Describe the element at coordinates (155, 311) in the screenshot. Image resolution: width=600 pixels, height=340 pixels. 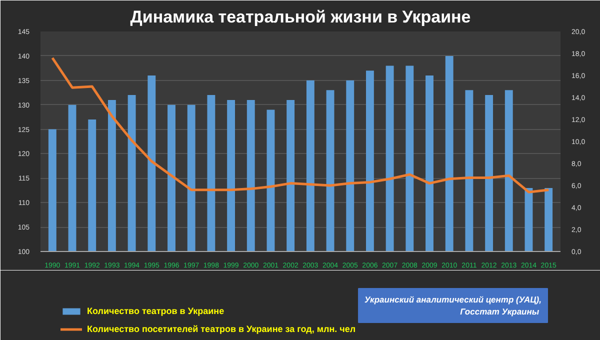
I see `legend-label: Количество театров в Украине` at that location.